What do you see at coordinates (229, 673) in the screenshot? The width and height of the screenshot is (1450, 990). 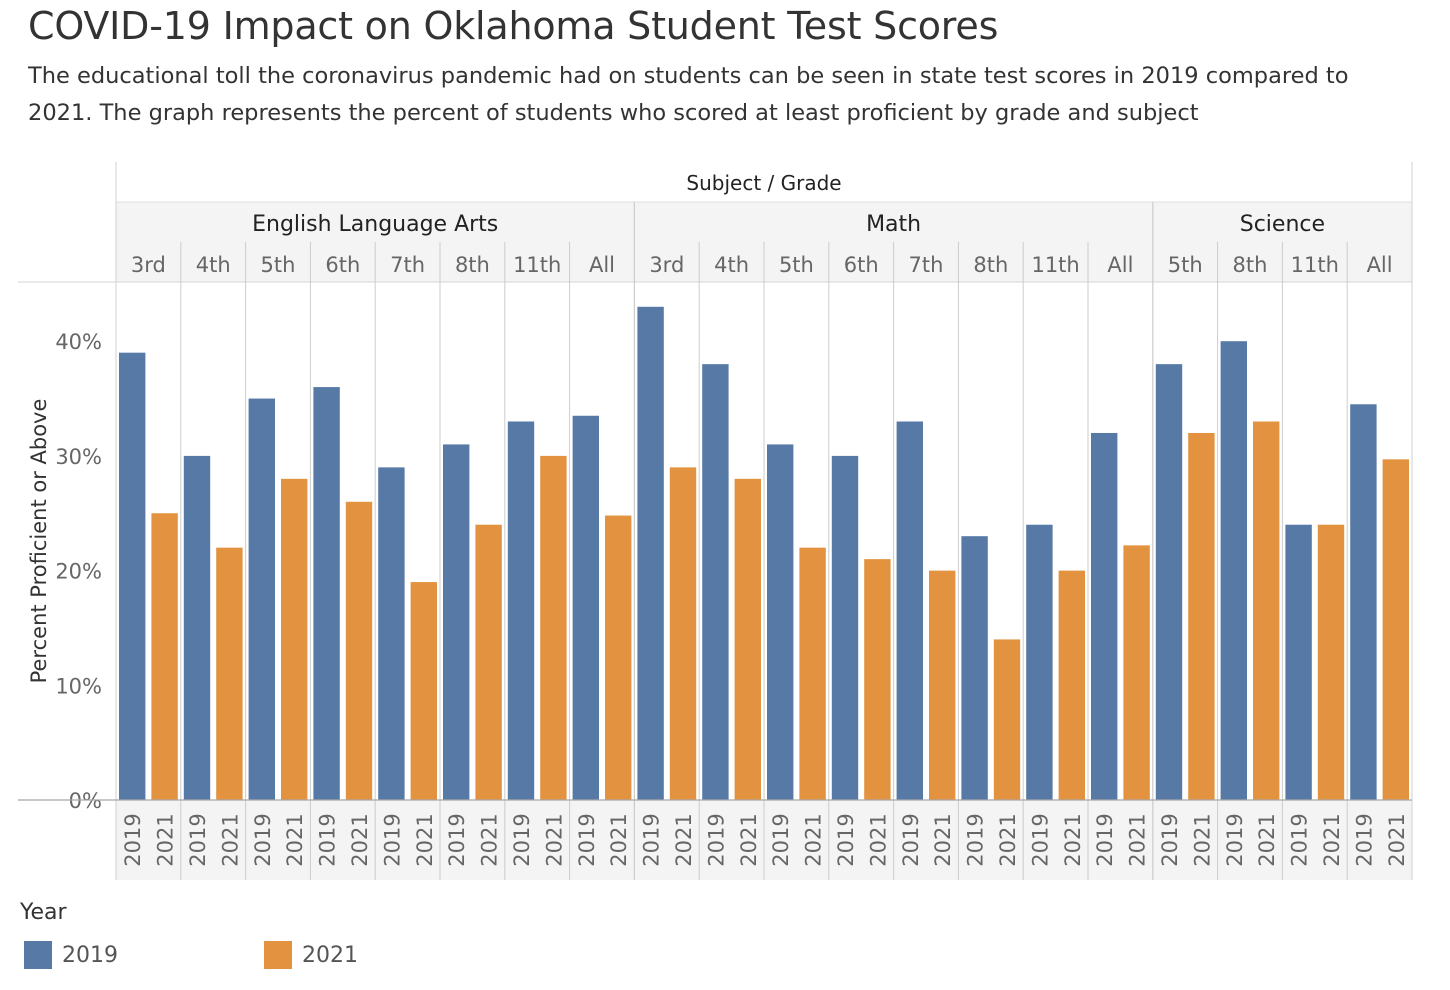 I see `bar-english-language-arts-4th-2021` at bounding box center [229, 673].